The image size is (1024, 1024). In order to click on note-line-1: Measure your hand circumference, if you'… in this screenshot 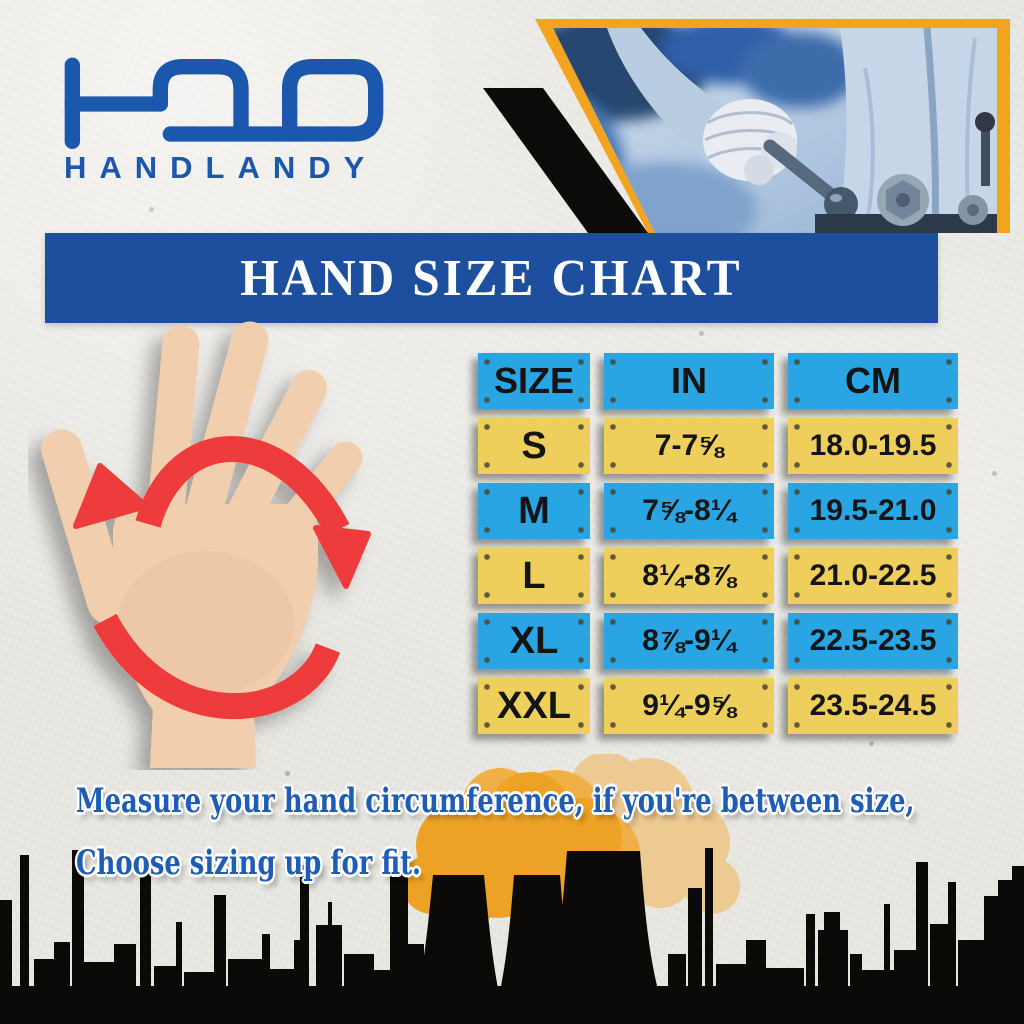, I will do `click(495, 801)`.